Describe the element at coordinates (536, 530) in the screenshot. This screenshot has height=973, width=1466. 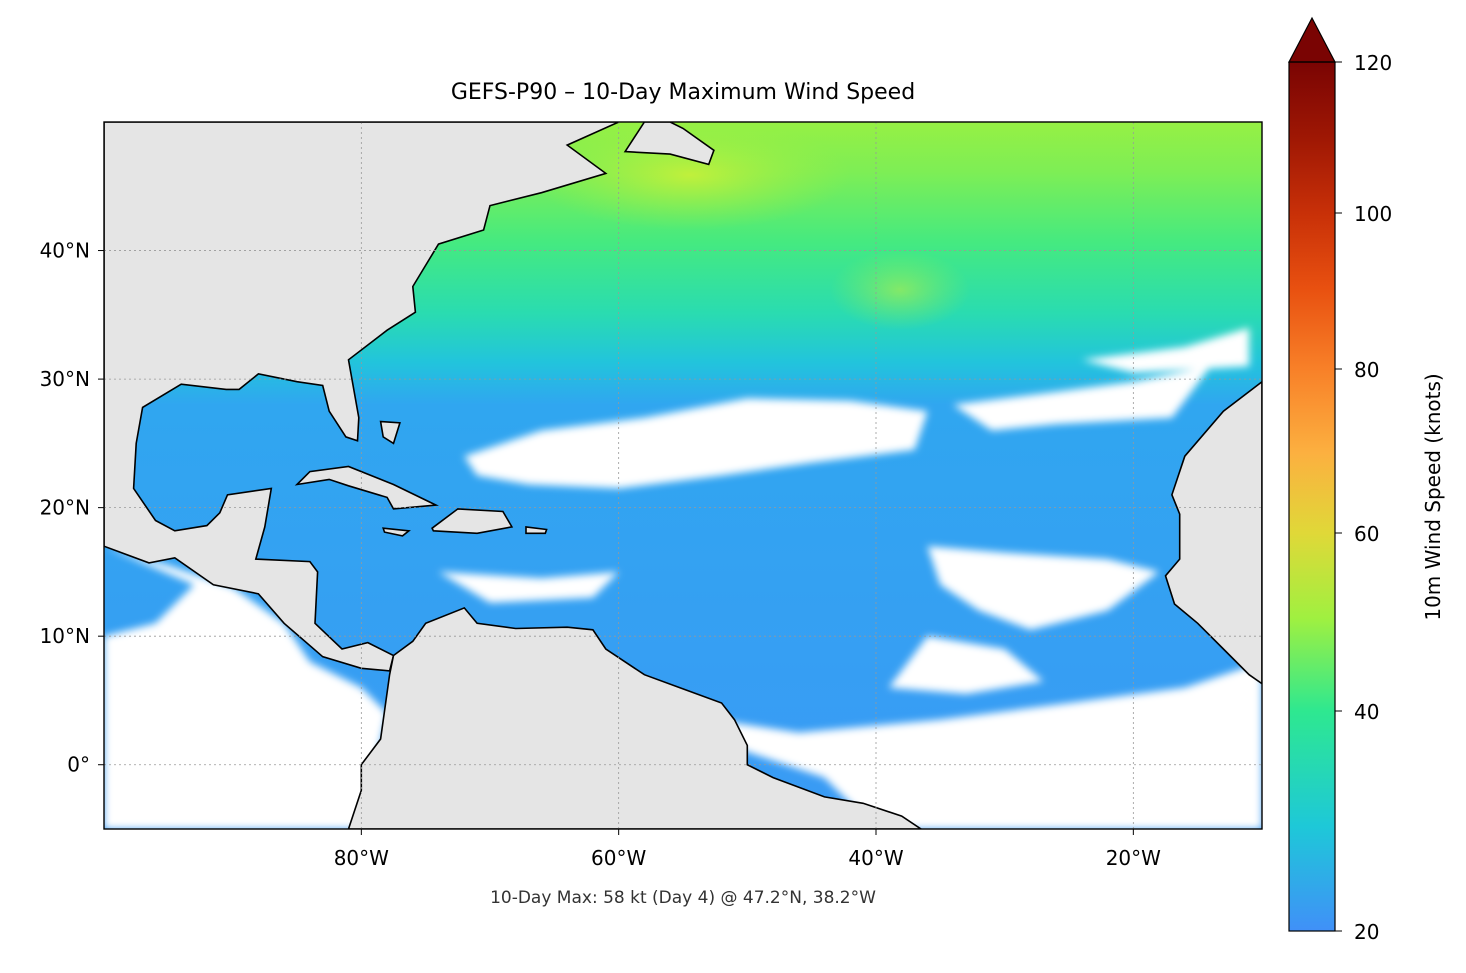
I see `land-puerto-rico` at that location.